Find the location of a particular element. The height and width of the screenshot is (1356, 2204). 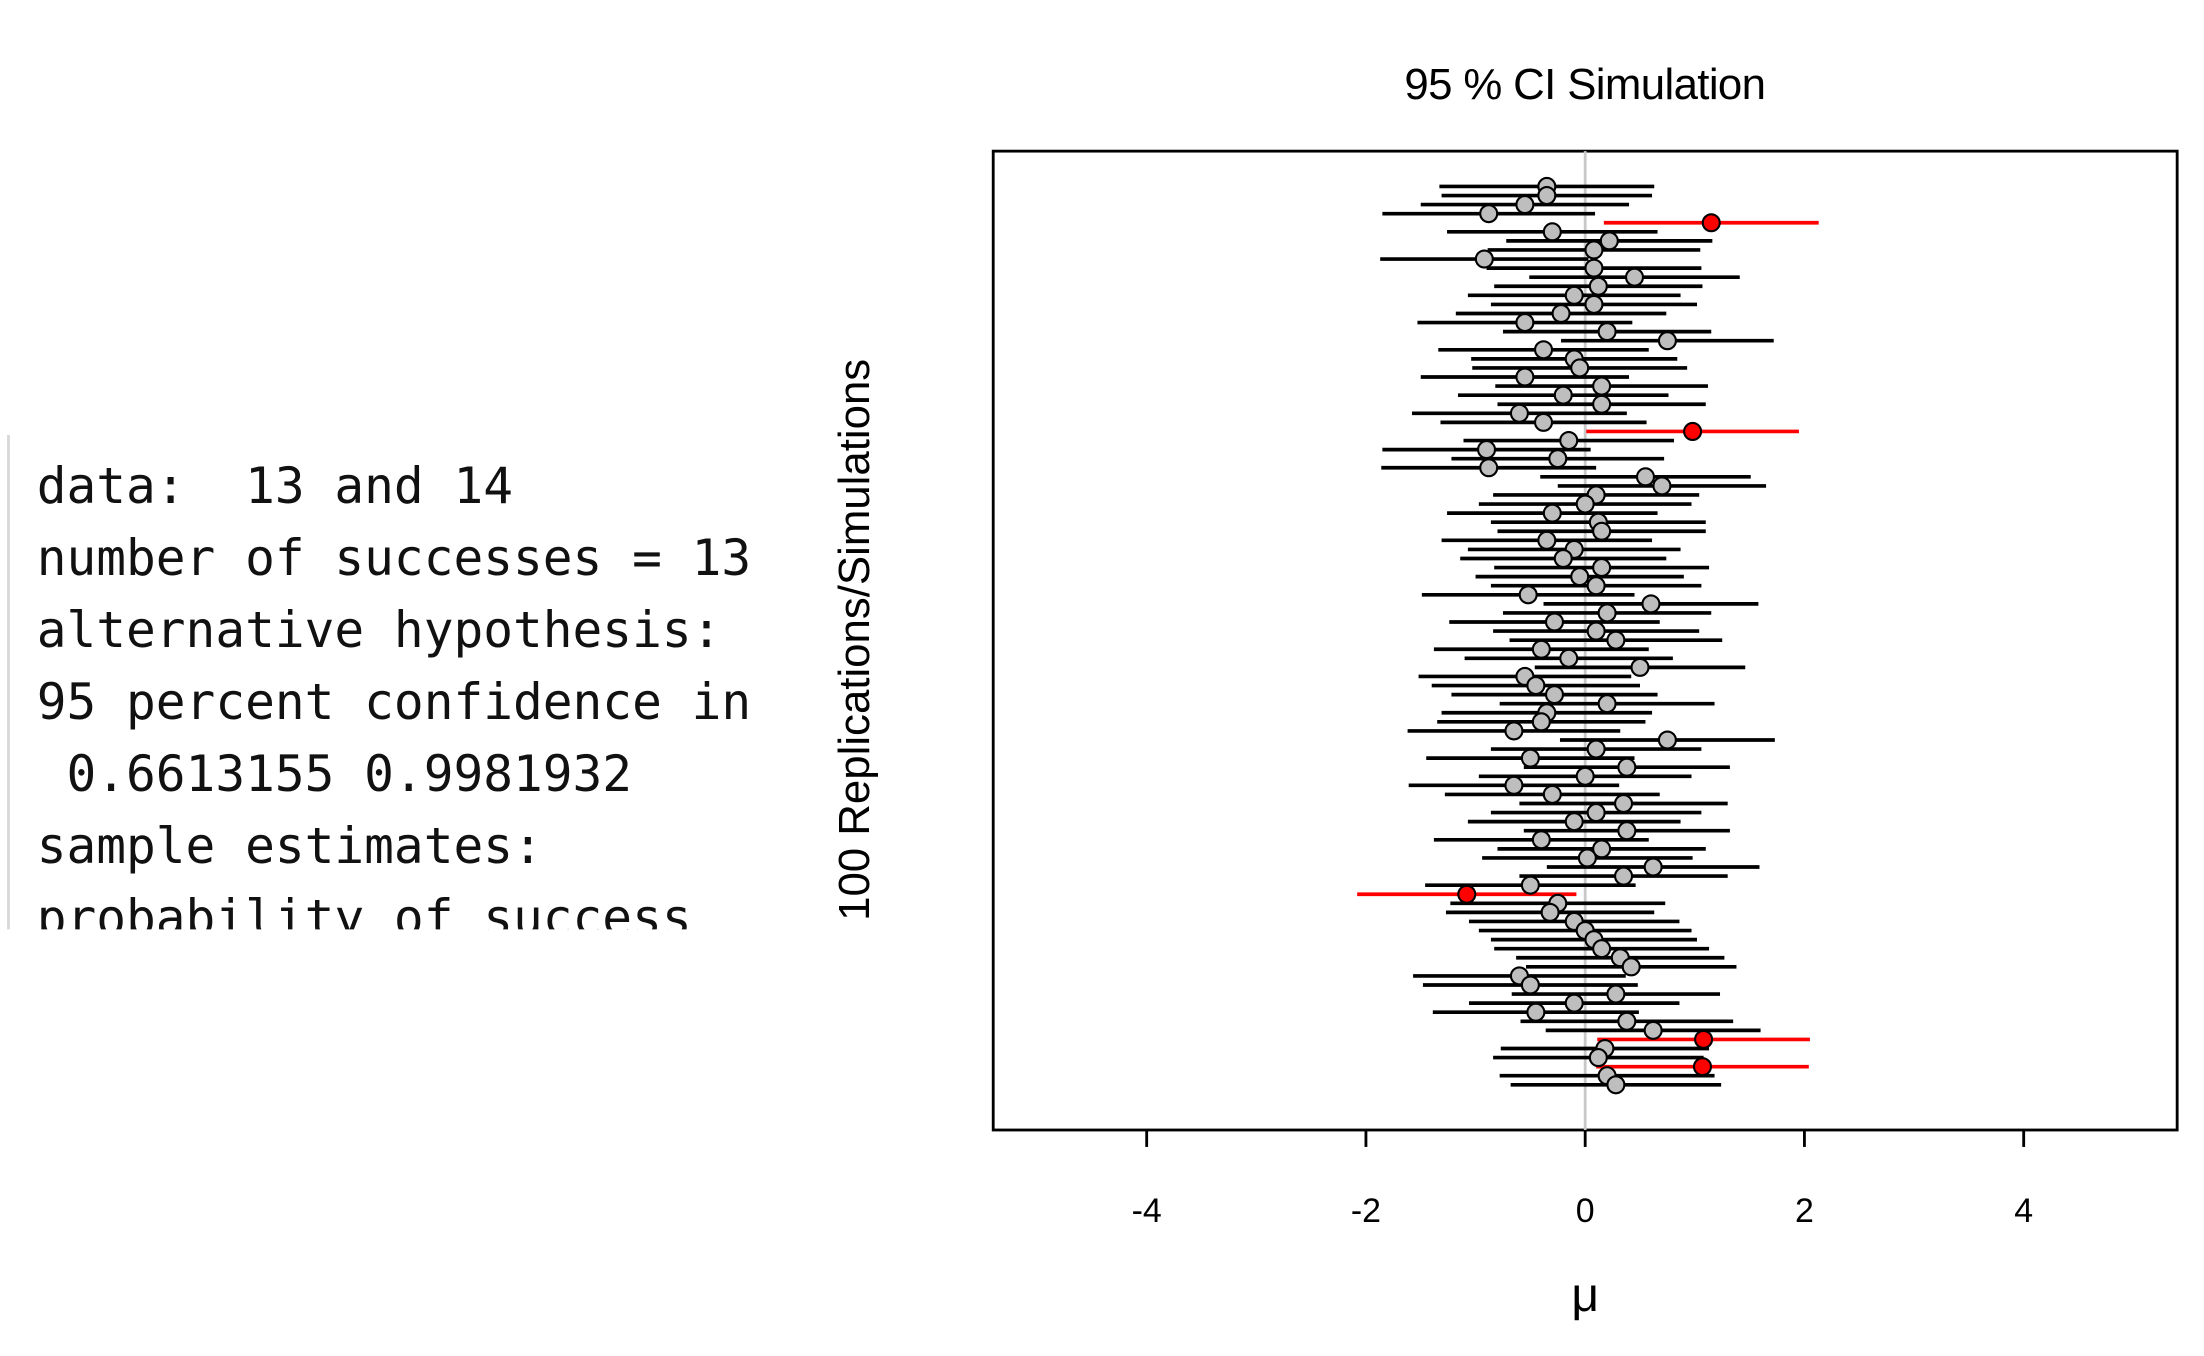

x-tick-label: 4 is located at coordinates (2023, 1211).